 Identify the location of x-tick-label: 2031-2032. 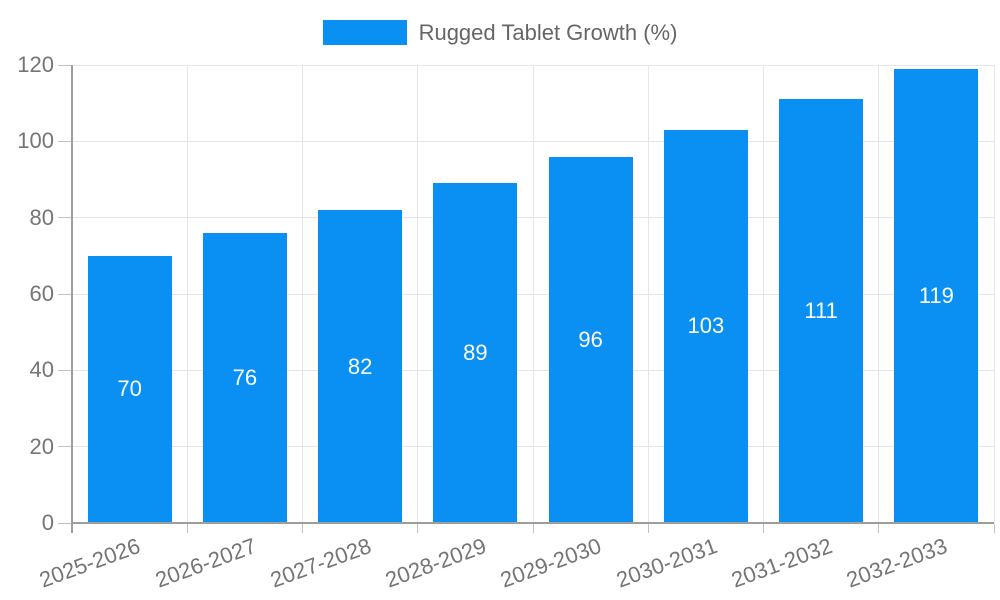
(781, 563).